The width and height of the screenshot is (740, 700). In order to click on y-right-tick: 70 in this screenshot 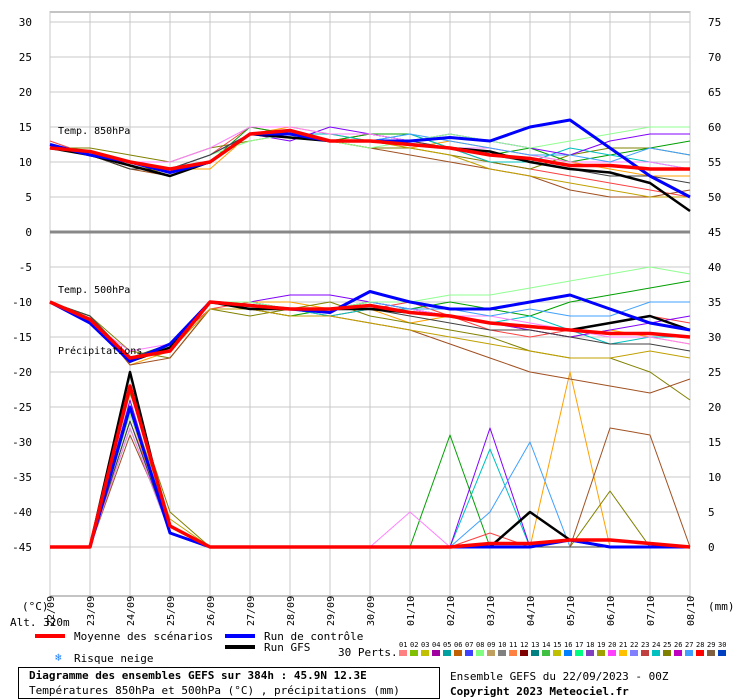, I will do `click(714, 57)`.